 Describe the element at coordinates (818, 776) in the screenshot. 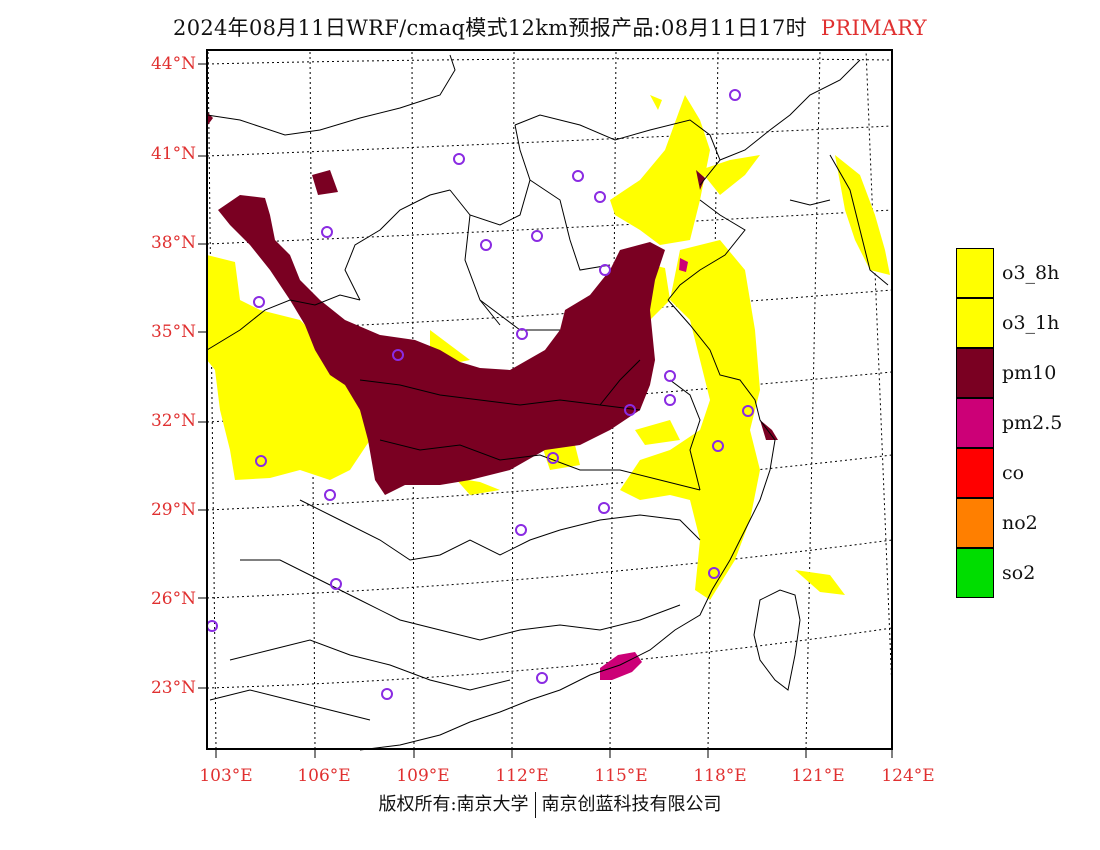

I see `lon-label-121: 121°E` at that location.